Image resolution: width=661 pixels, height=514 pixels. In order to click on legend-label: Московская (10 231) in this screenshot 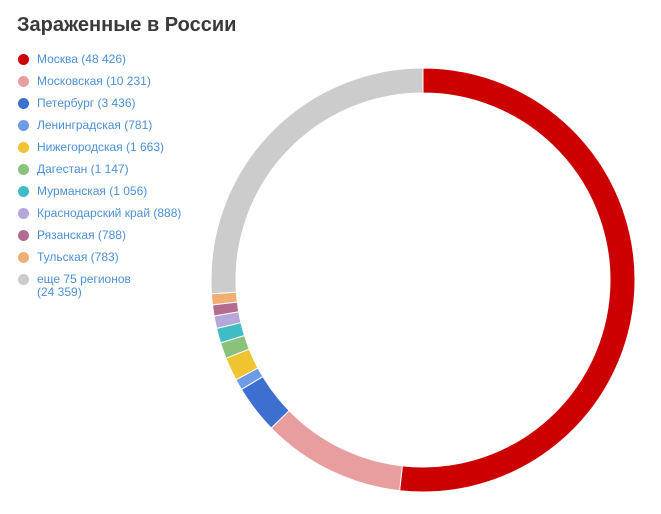, I will do `click(94, 81)`.